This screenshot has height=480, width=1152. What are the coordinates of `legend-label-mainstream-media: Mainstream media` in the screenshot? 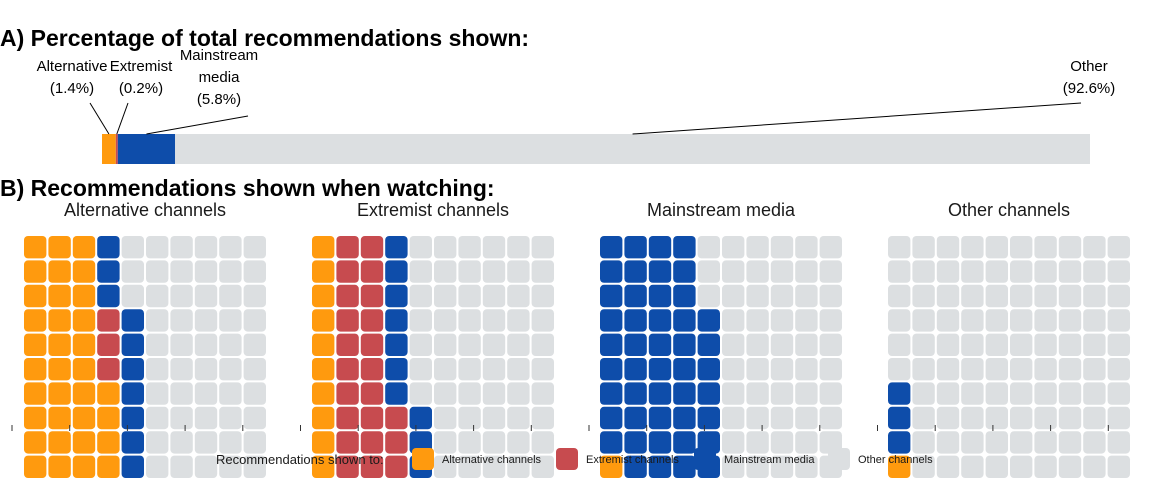 It's located at (769, 460).